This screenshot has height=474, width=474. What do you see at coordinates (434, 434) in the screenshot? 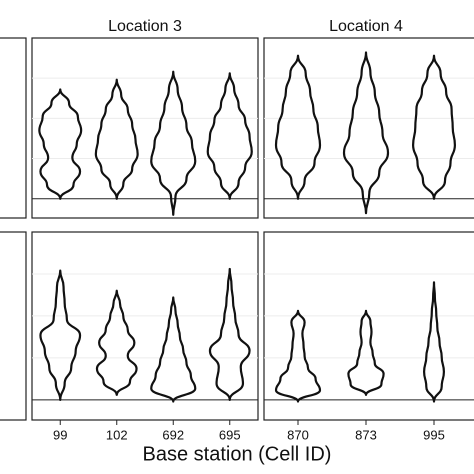
I see `x-tick-label: 995` at bounding box center [434, 434].